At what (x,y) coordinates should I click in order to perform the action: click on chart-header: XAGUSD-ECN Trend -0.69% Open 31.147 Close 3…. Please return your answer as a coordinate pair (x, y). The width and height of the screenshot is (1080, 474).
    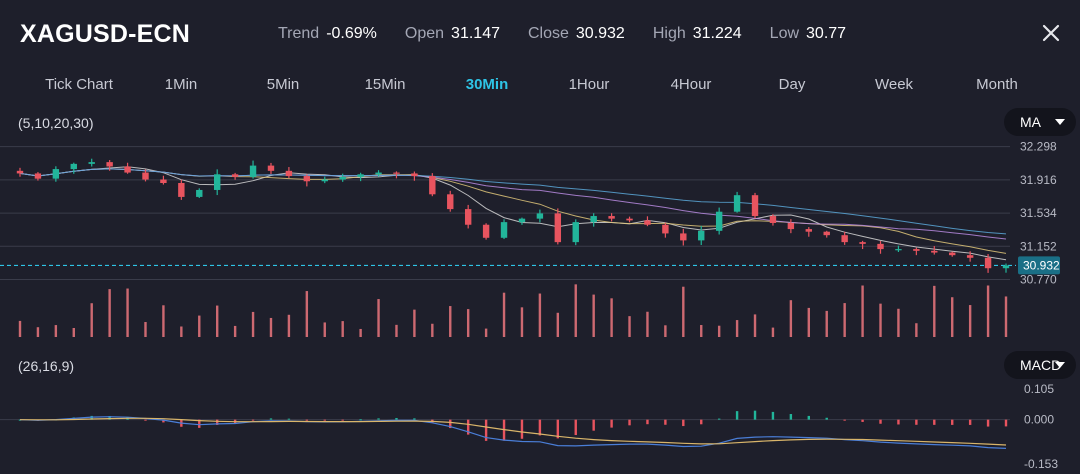
    Looking at the image, I should click on (540, 33).